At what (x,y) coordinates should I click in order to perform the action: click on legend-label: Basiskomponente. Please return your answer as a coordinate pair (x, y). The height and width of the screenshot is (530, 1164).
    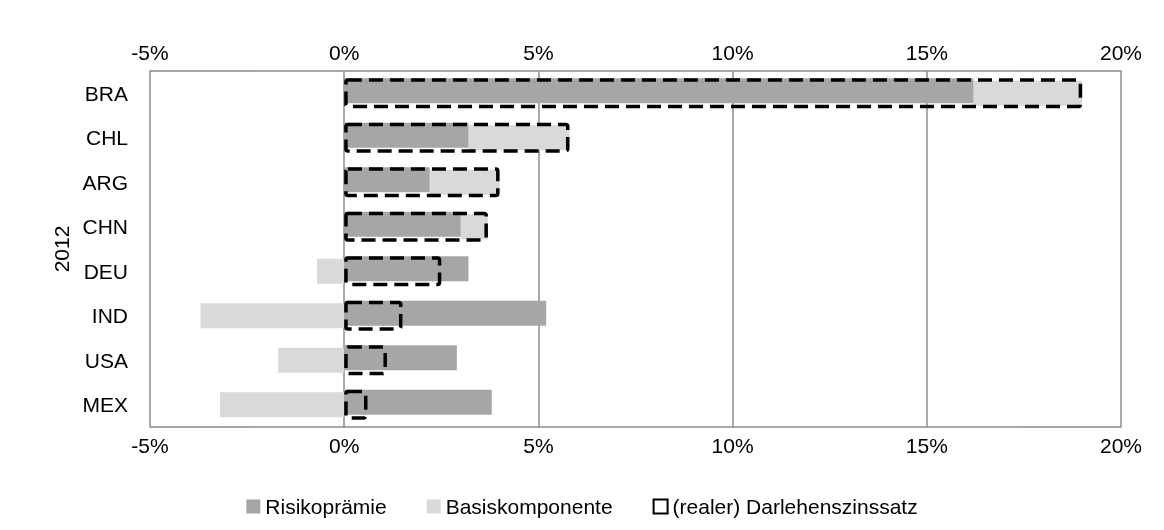
    Looking at the image, I should click on (529, 506).